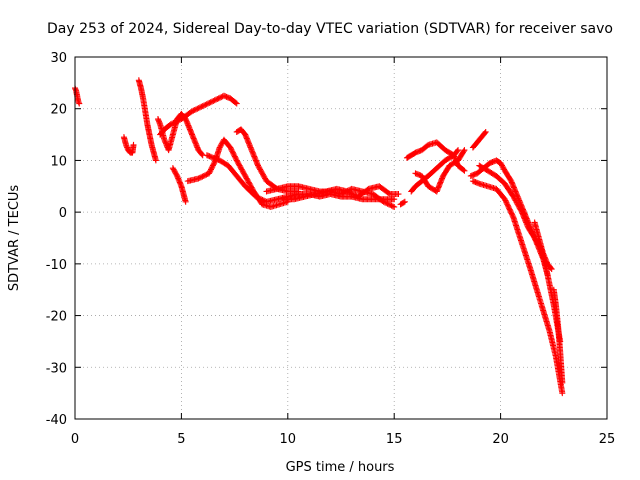  I want to click on y-tick-label: 0, so click(63, 213).